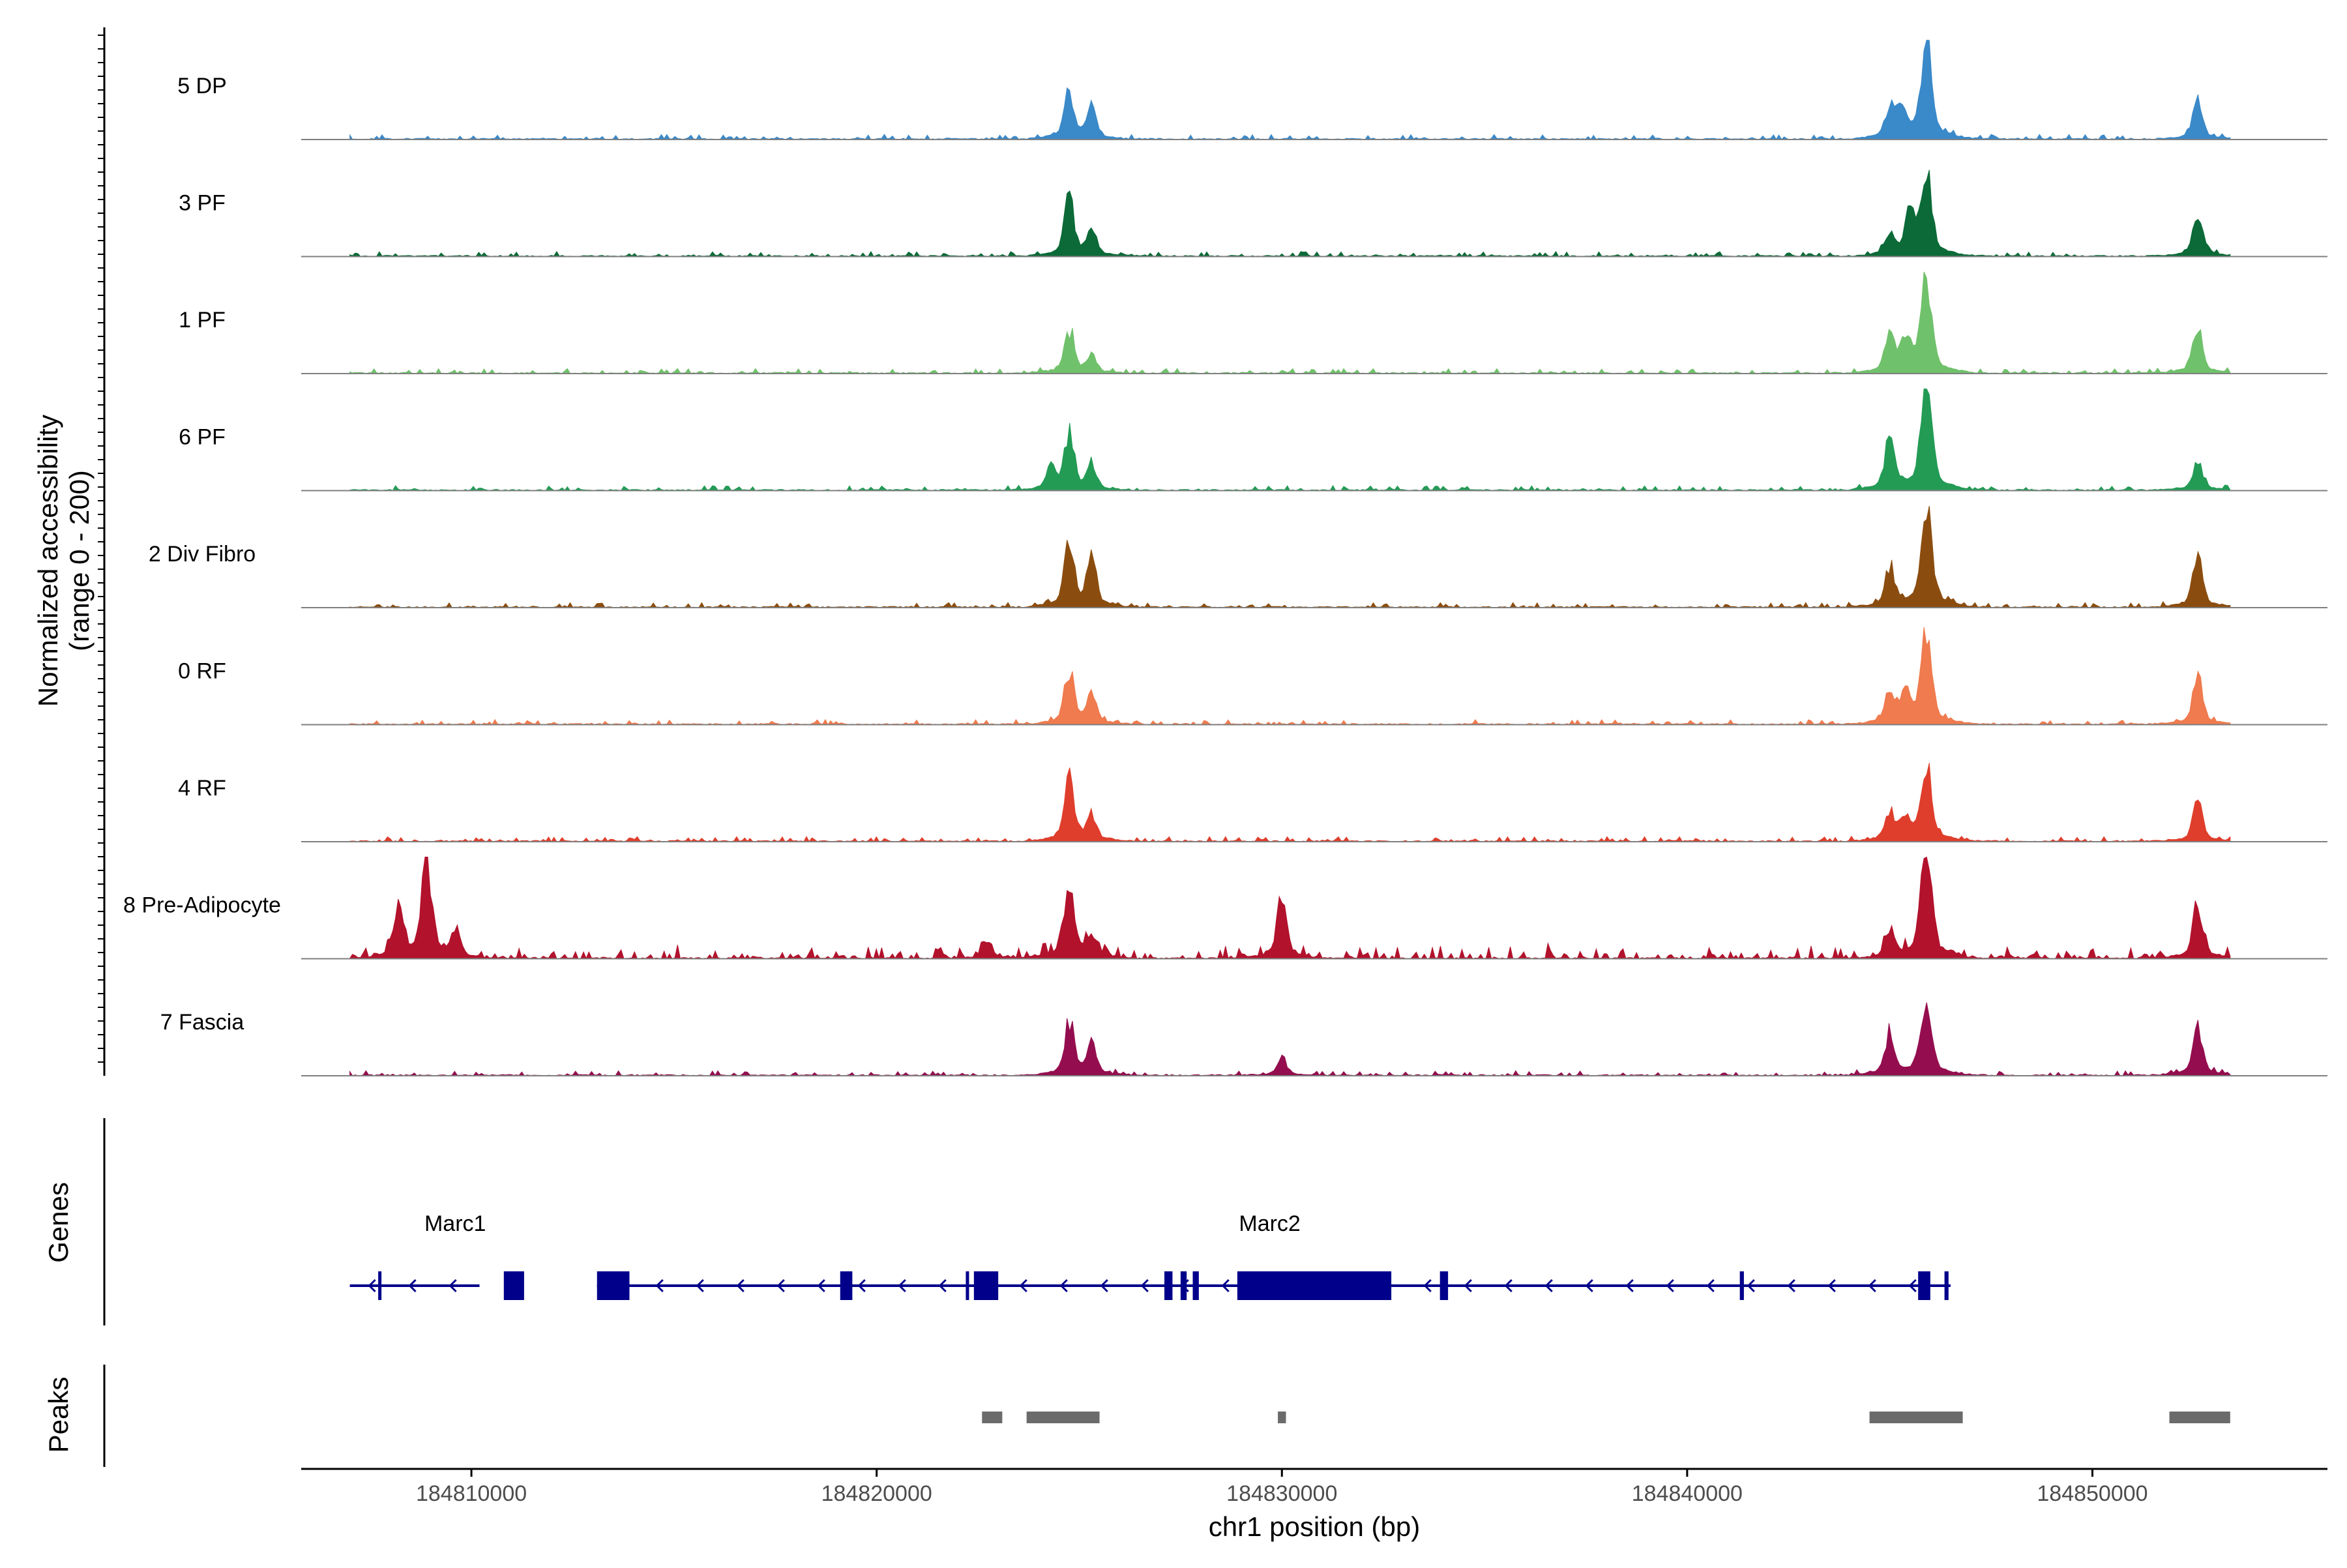  Describe the element at coordinates (58, 1415) in the screenshot. I see `peaks-track-title: Peaks` at that location.